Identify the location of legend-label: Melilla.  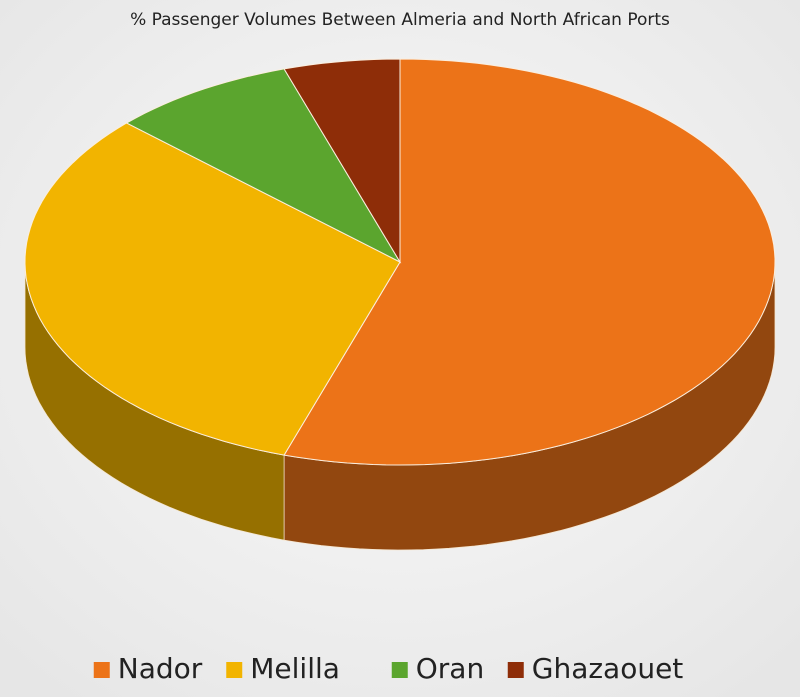
(295, 668).